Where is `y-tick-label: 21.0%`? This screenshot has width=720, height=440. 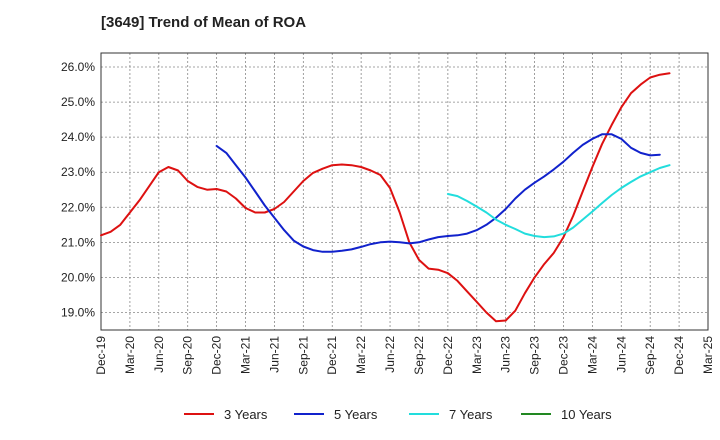
y-tick-label: 21.0% is located at coordinates (78, 242).